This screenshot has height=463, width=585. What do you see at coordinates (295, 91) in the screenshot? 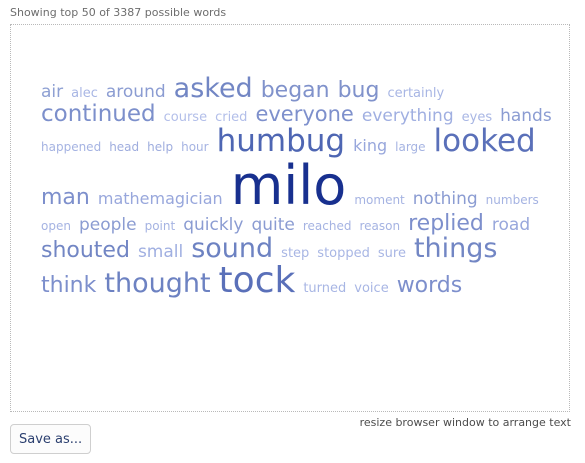
I see `cloud-word: began` at bounding box center [295, 91].